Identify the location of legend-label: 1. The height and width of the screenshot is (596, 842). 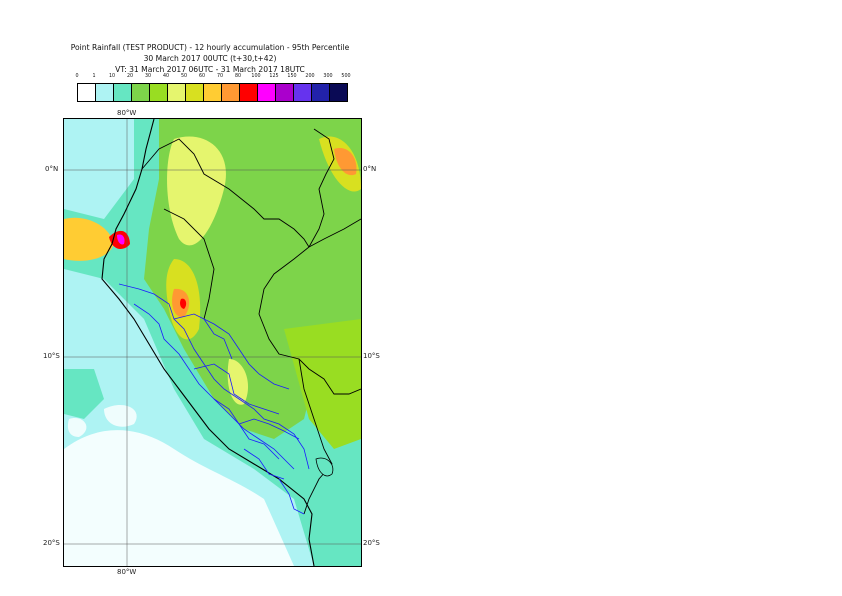
(94, 76).